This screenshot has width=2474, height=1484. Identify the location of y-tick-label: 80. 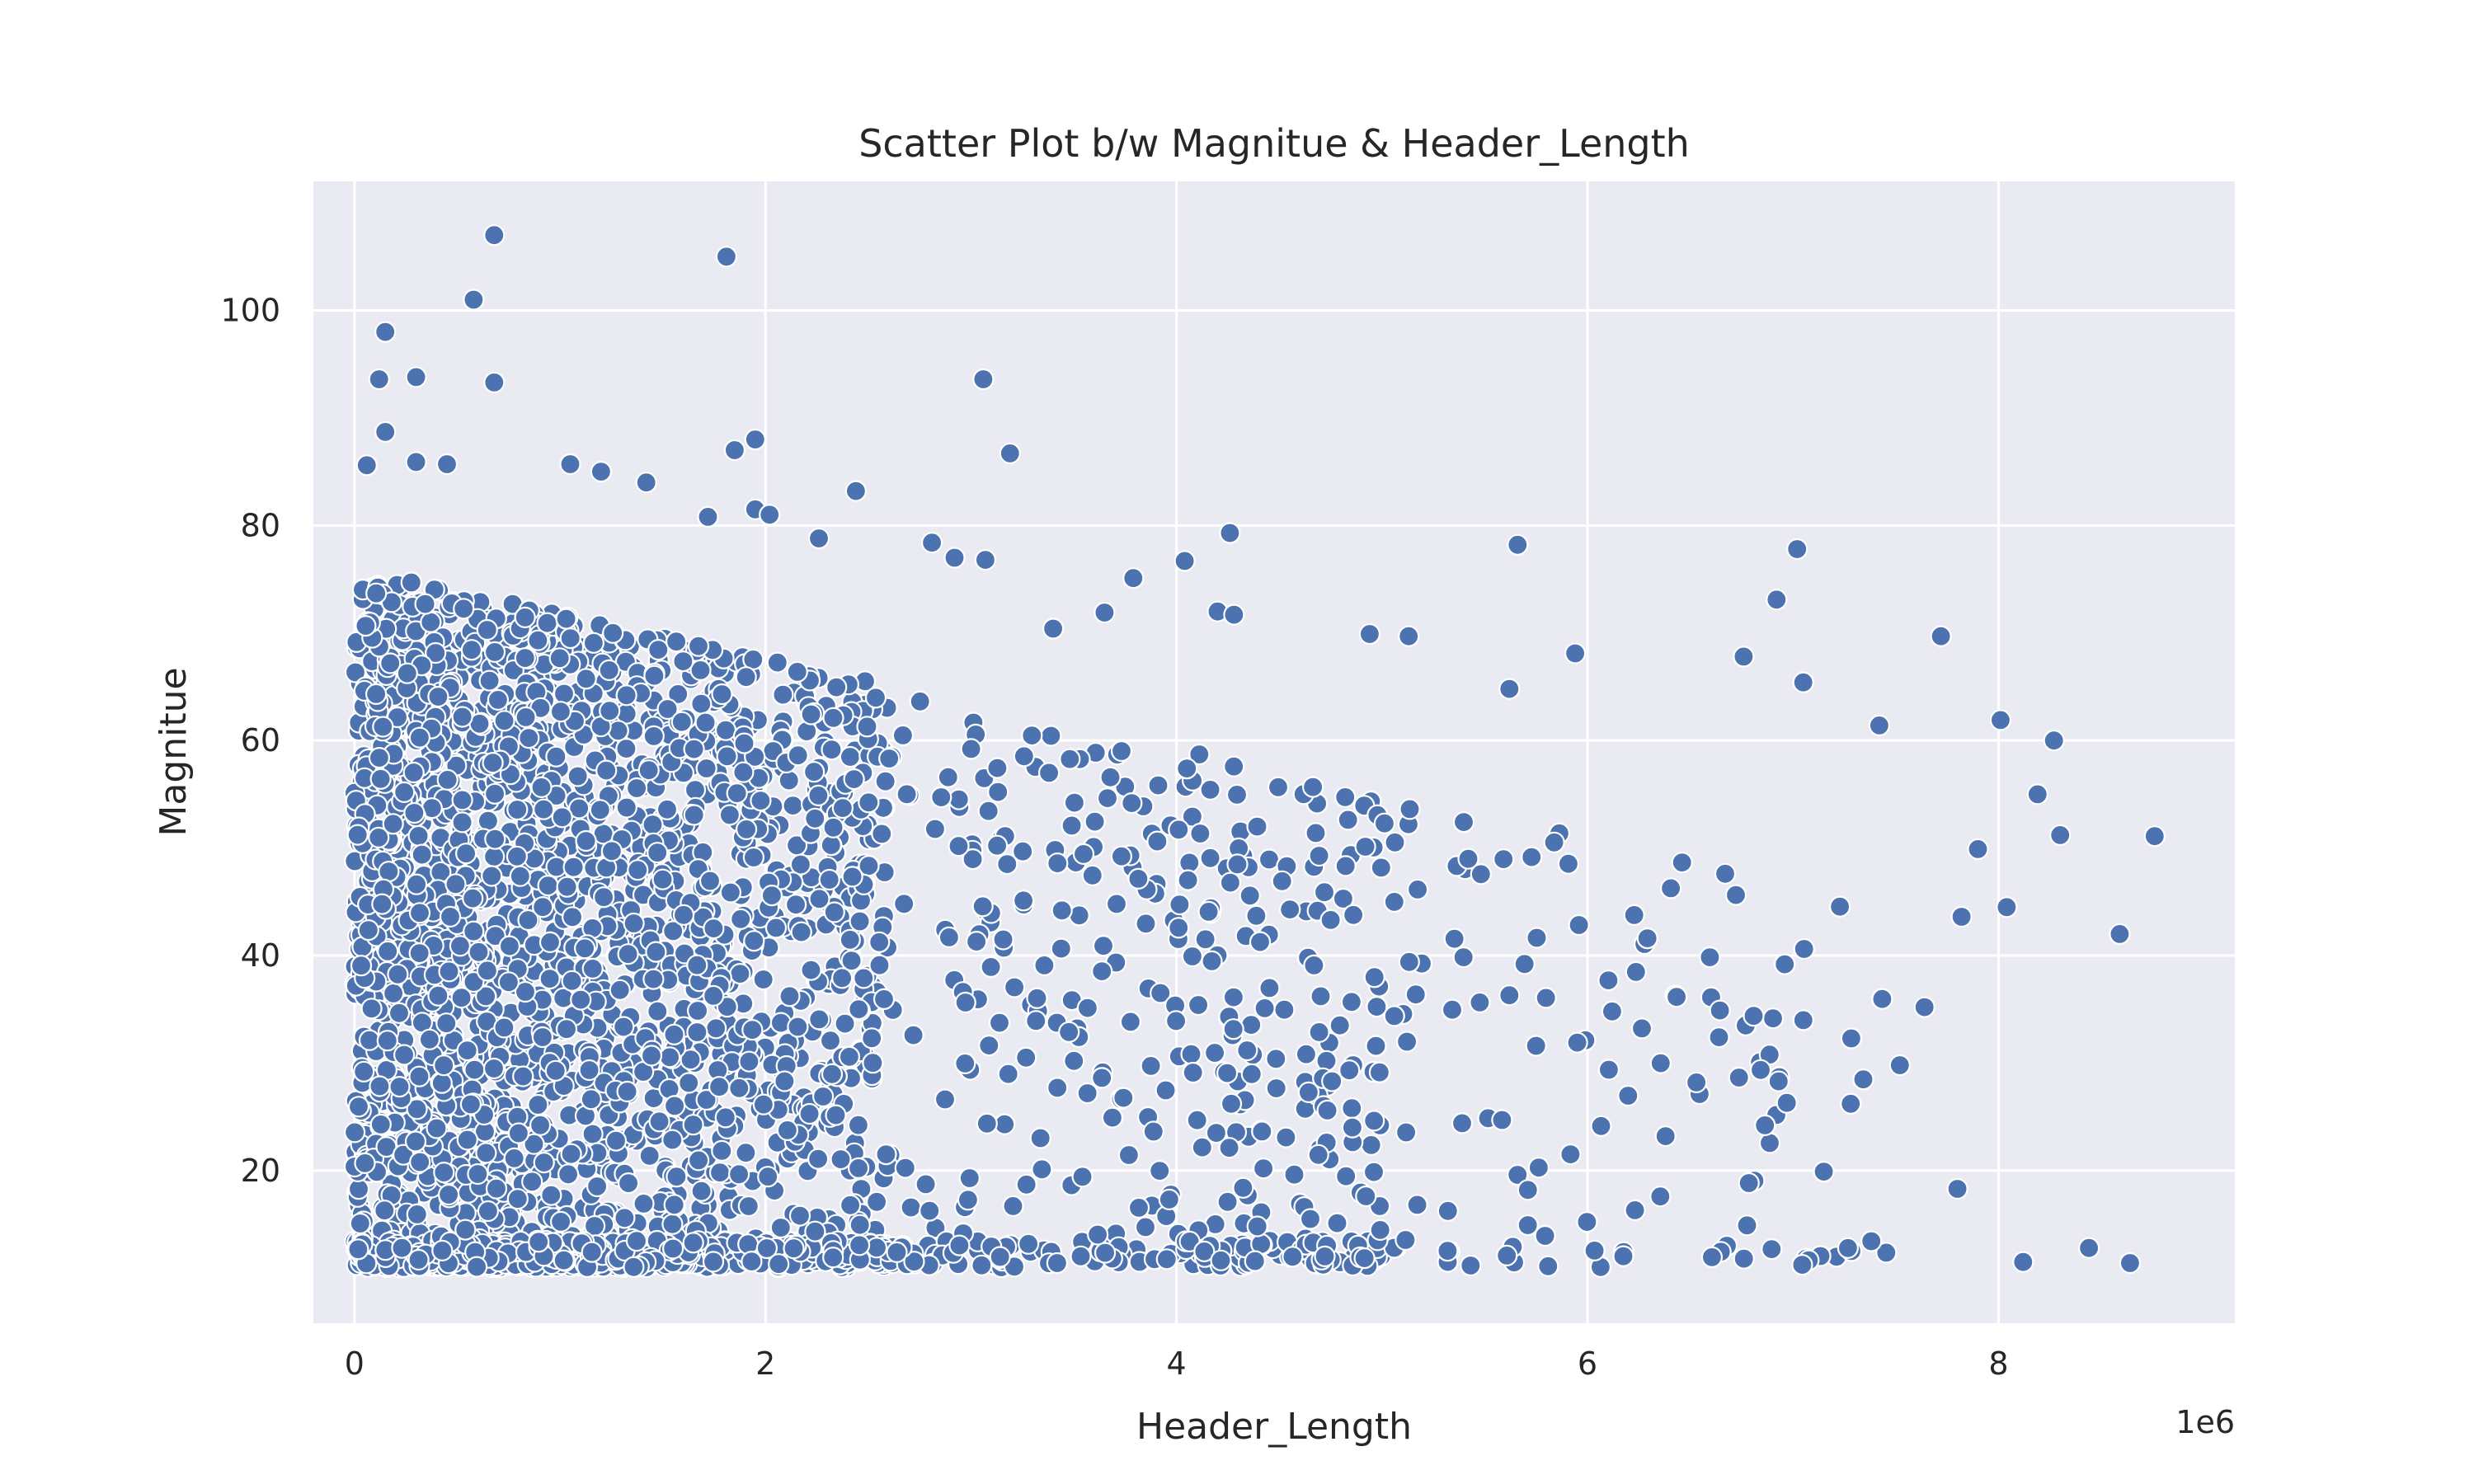
(260, 525).